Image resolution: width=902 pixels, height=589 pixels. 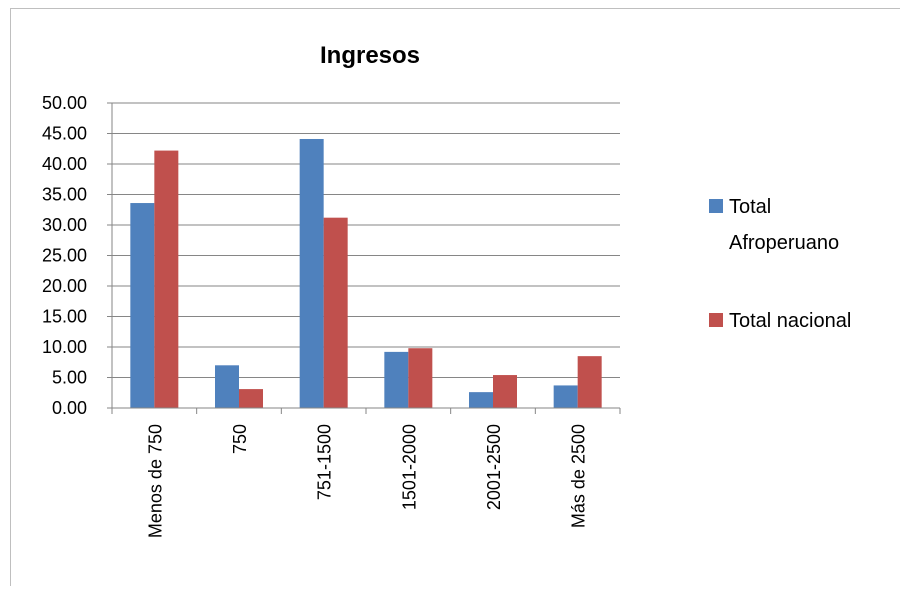 What do you see at coordinates (370, 55) in the screenshot?
I see `chart-title: Ingresos` at bounding box center [370, 55].